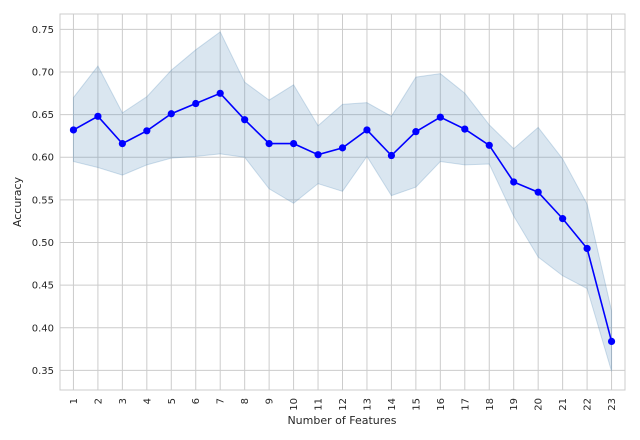 This screenshot has height=440, width=640. I want to click on x-tick-label: 3, so click(123, 401).